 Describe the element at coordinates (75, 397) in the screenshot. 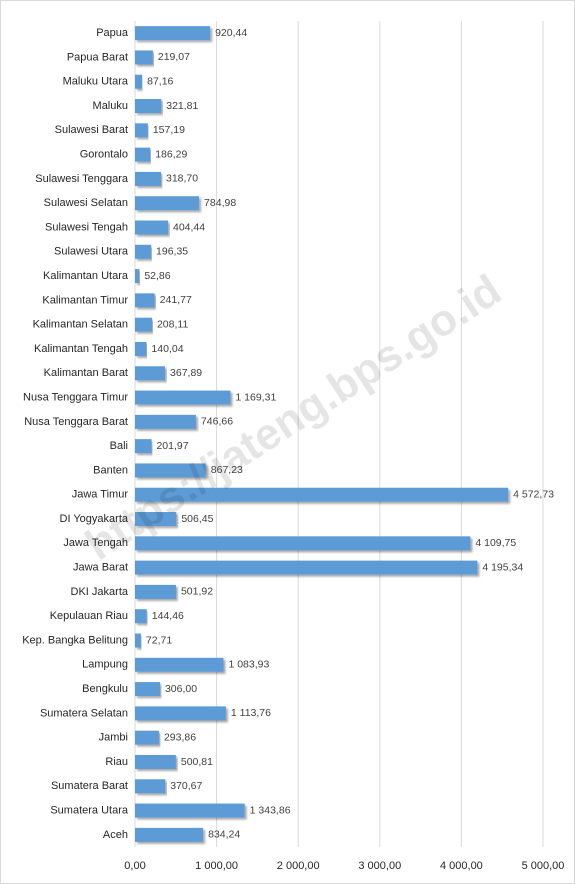

I see `y-tick-label: Nusa Tenggara Timur` at that location.